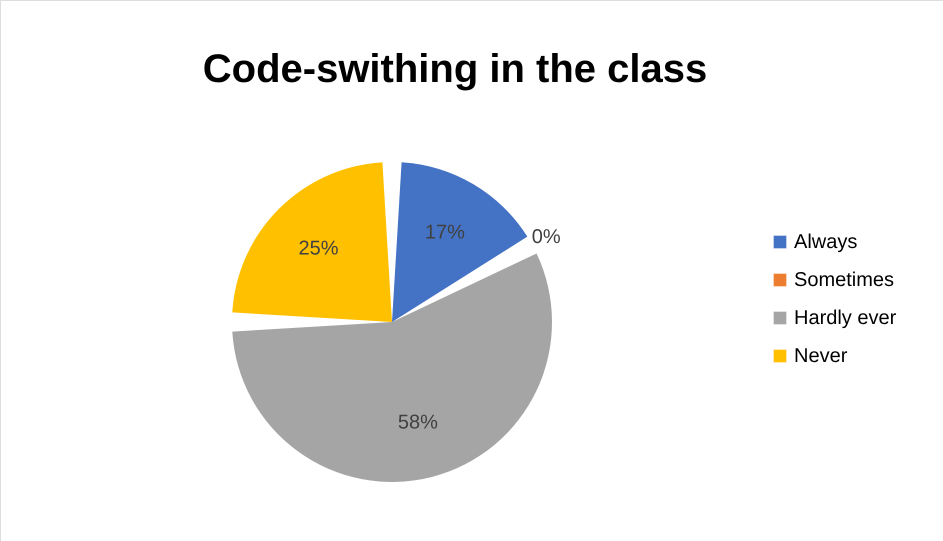 This screenshot has width=943, height=541. What do you see at coordinates (844, 280) in the screenshot?
I see `legend-label: Sometimes` at bounding box center [844, 280].